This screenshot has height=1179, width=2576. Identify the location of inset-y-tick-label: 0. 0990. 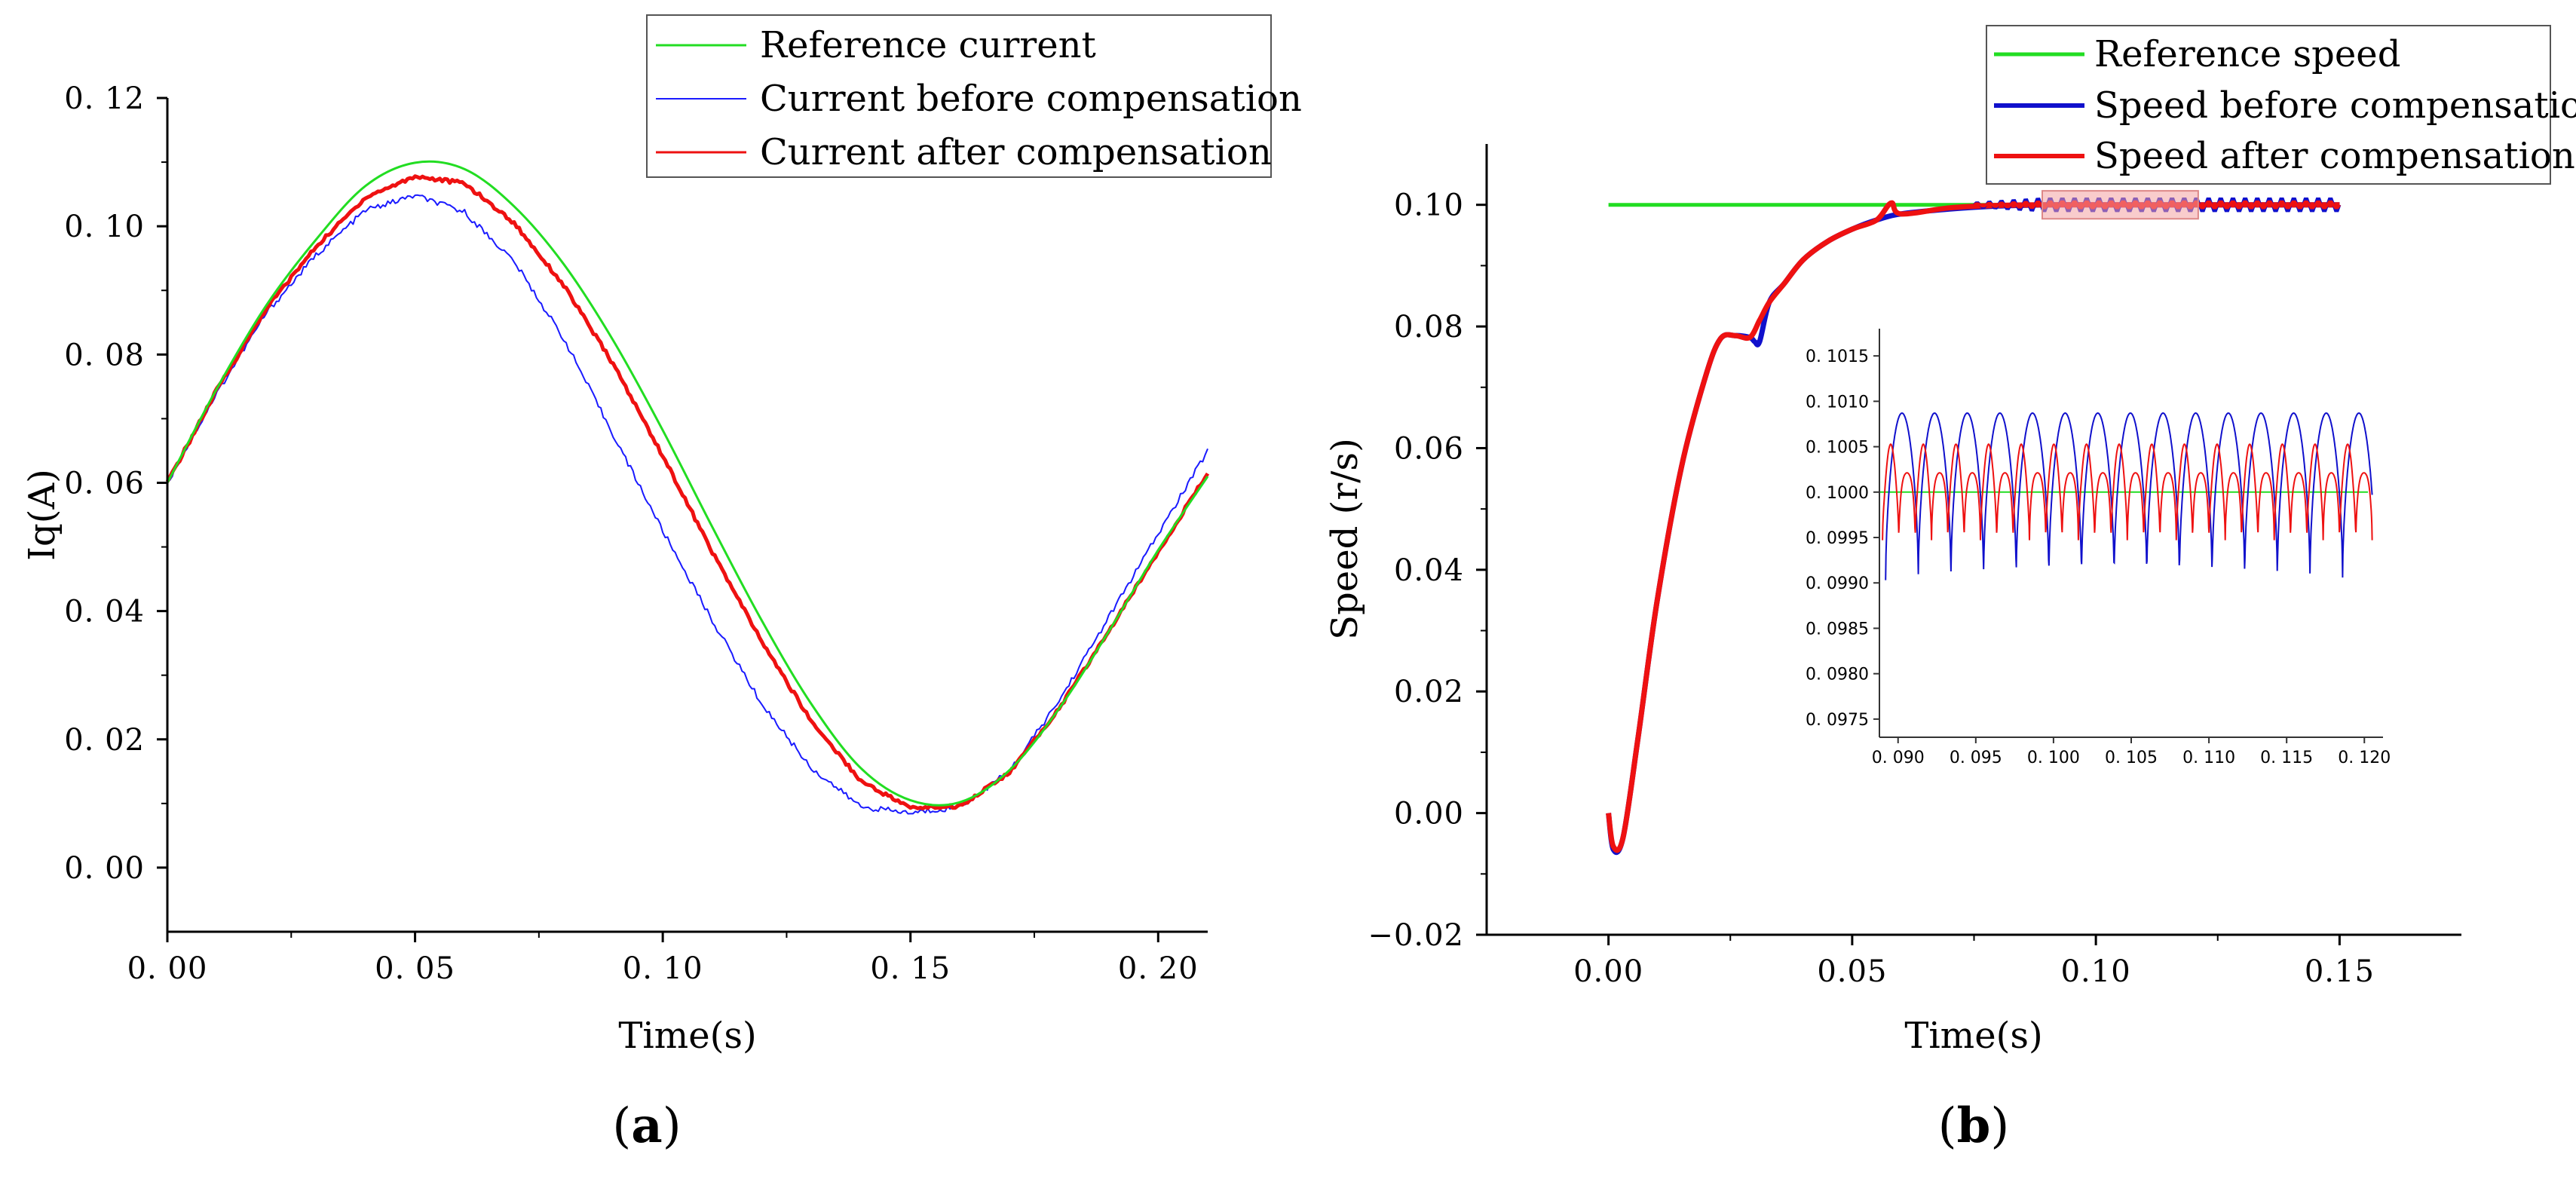
(1837, 583).